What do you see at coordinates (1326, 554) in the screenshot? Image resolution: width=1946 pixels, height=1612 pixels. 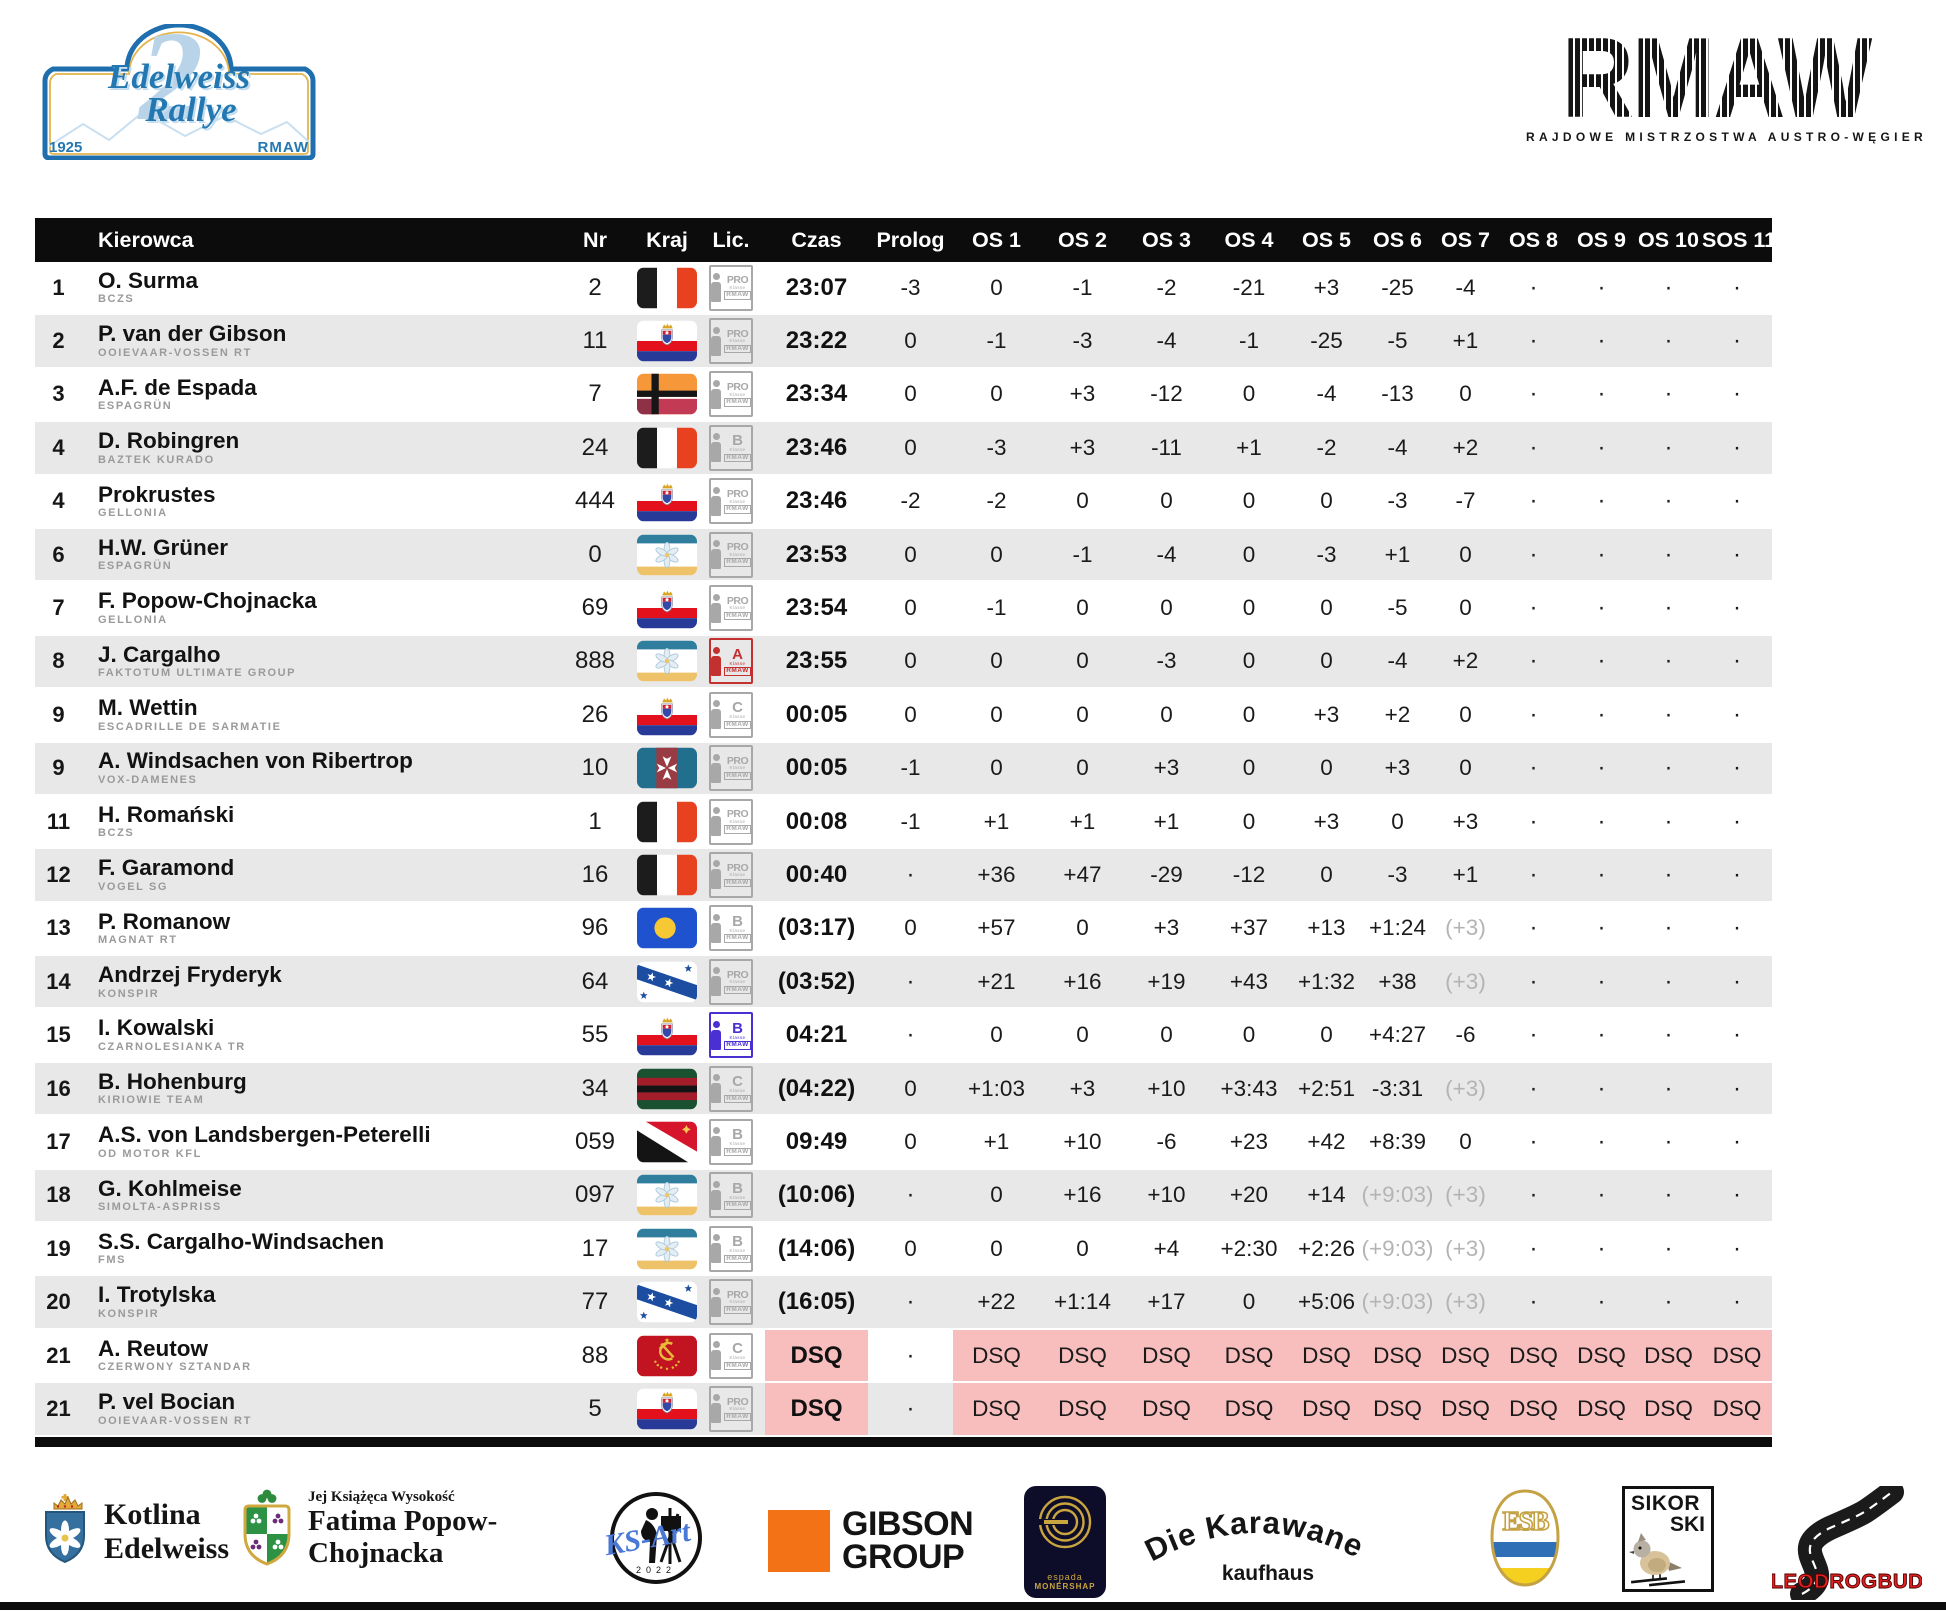 I see `stage-time: -3` at bounding box center [1326, 554].